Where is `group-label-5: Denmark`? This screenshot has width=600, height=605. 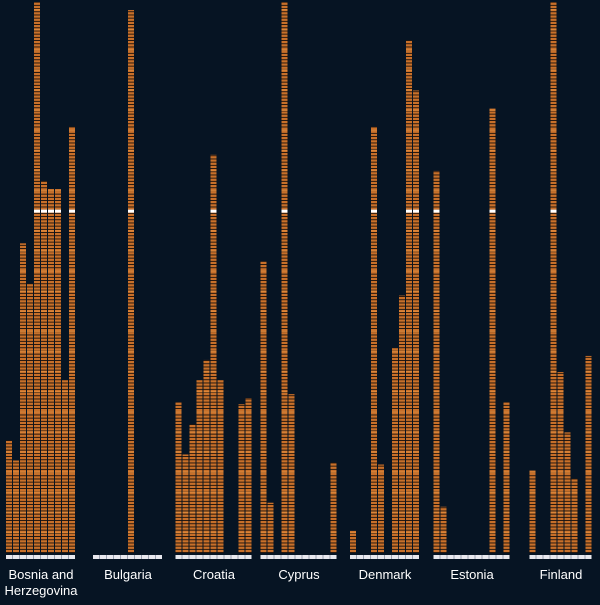 group-label-5: Denmark is located at coordinates (385, 574).